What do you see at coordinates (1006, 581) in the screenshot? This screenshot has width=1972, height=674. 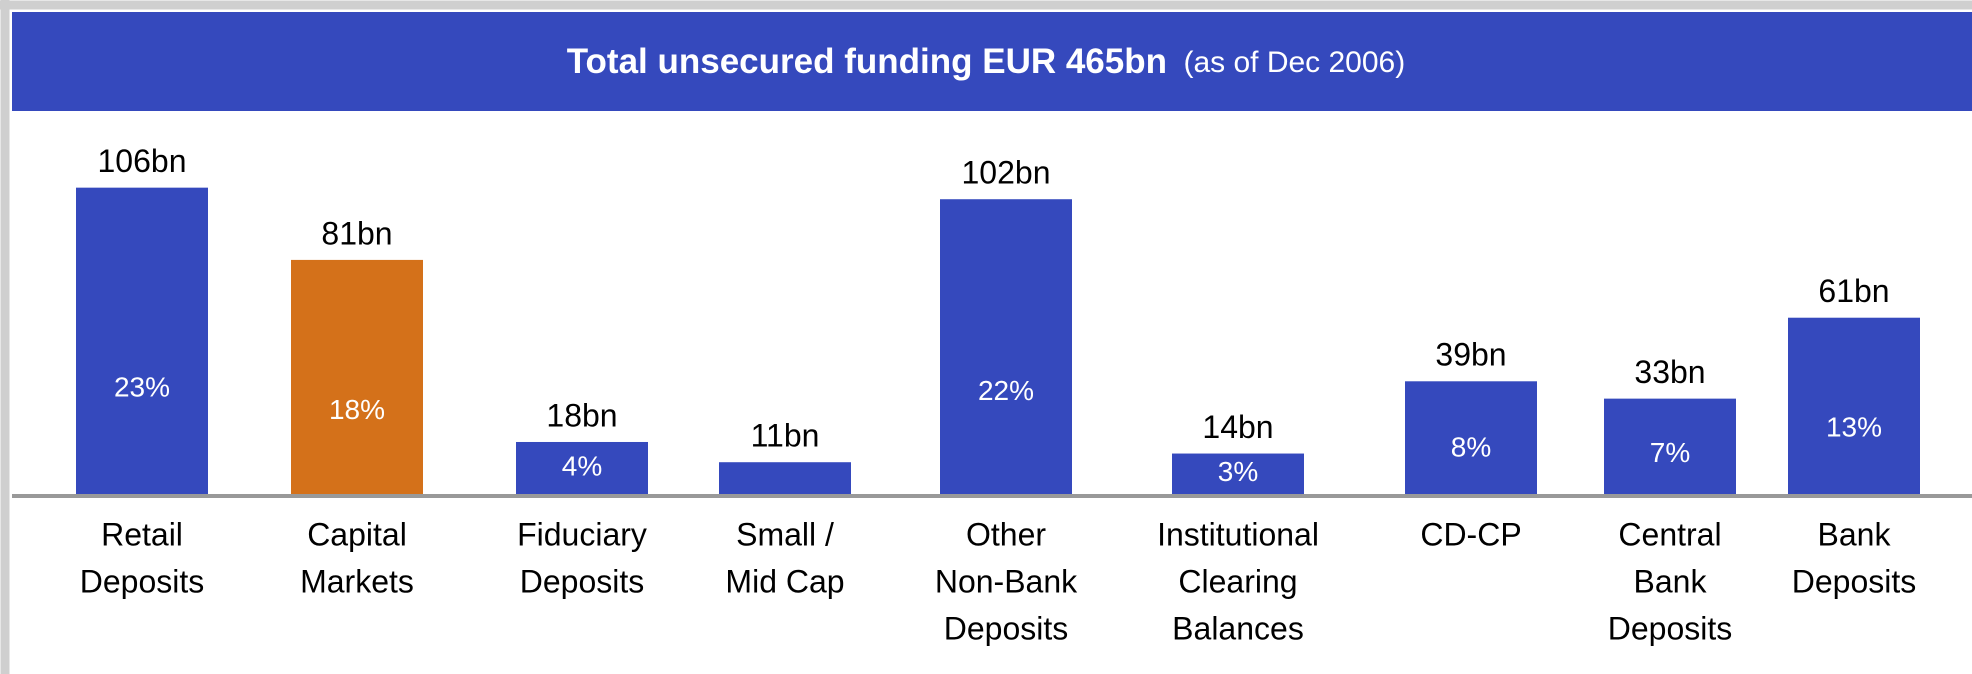 I see `x-tick-label: Non-Bank` at bounding box center [1006, 581].